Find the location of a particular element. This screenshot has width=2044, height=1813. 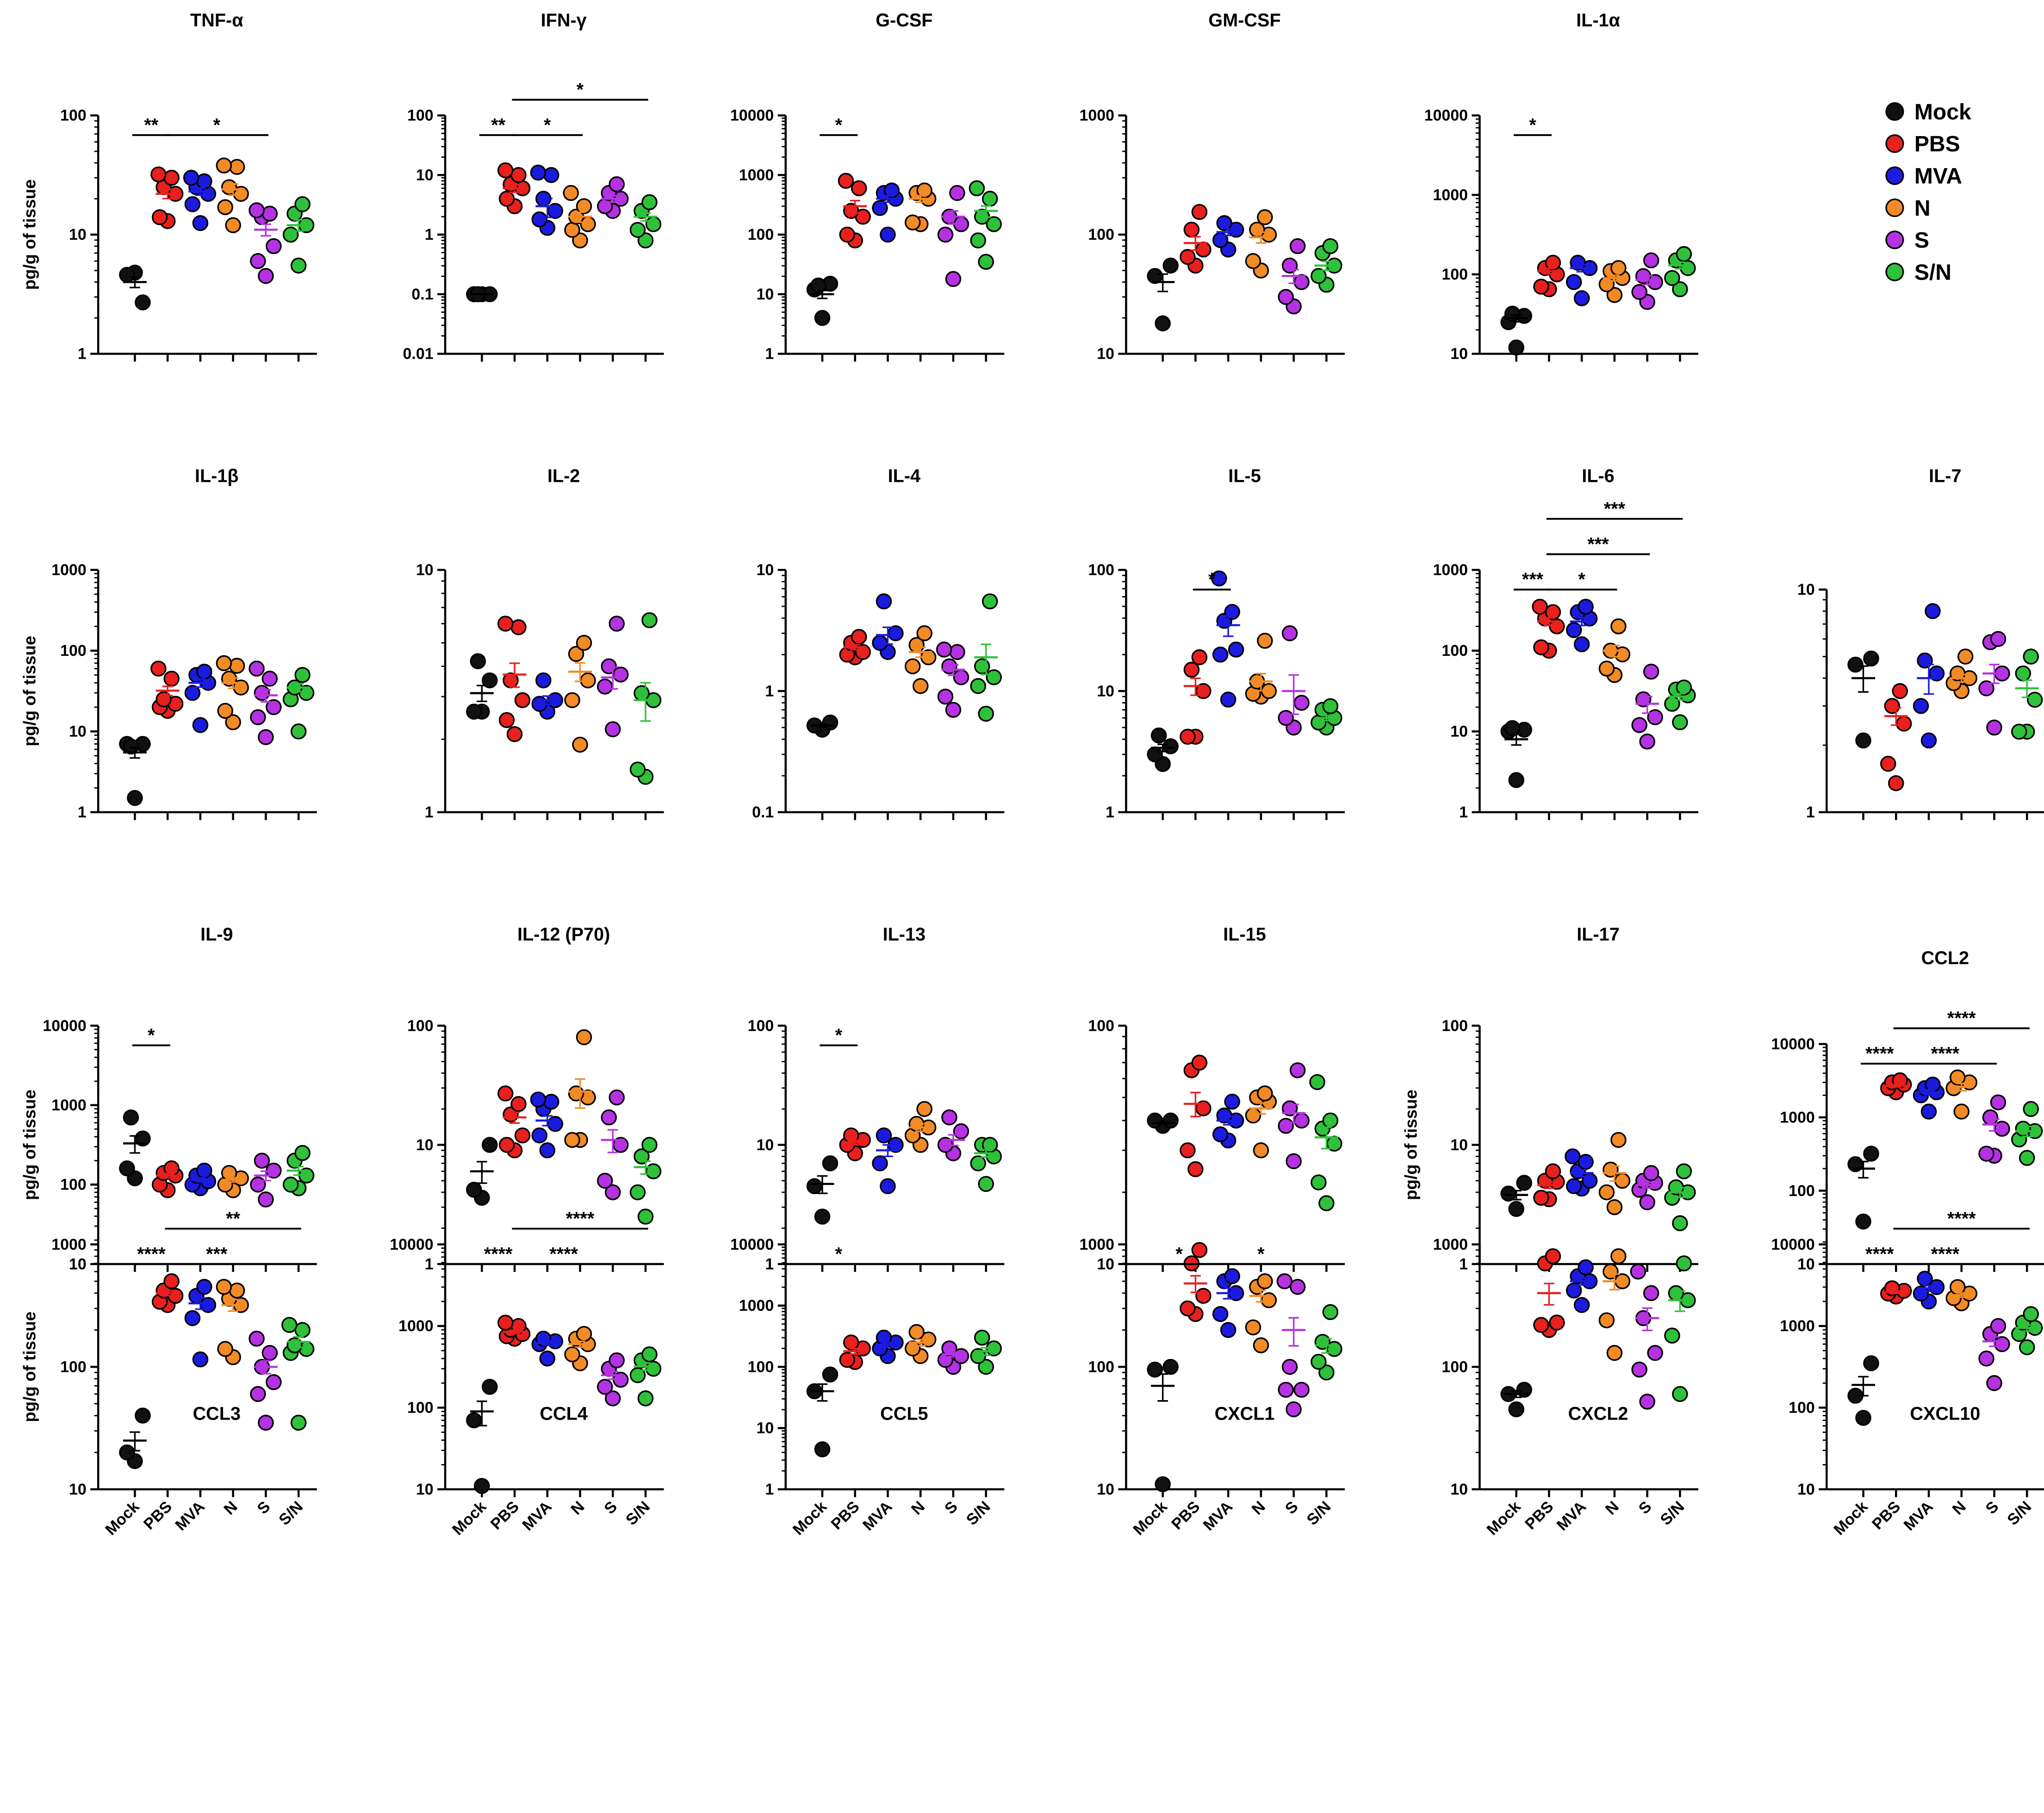

panel-title: CXCL2 is located at coordinates (1598, 1414).